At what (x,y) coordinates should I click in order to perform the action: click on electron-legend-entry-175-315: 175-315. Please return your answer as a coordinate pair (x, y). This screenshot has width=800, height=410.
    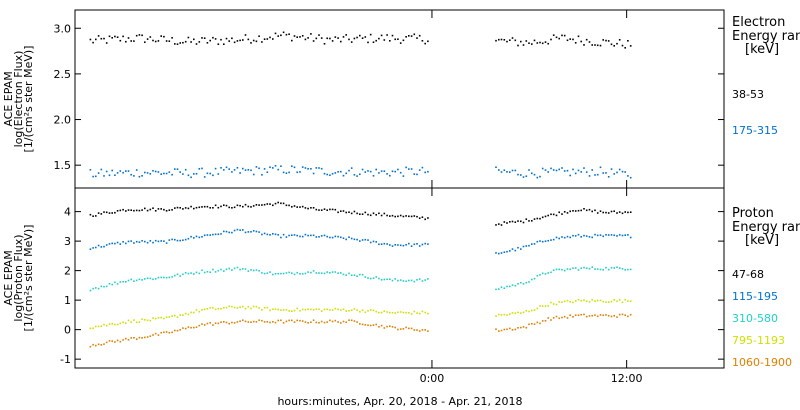
    Looking at the image, I should click on (755, 130).